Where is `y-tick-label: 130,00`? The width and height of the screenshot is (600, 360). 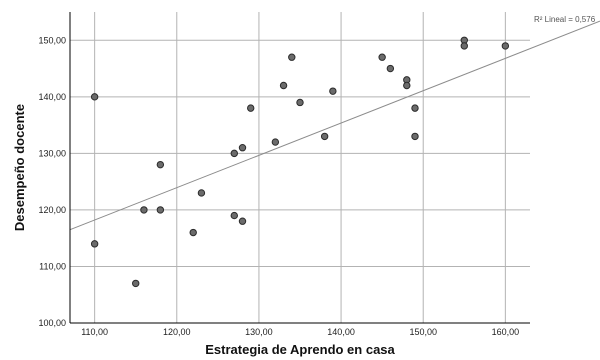
y-tick-label: 130,00 is located at coordinates (52, 153).